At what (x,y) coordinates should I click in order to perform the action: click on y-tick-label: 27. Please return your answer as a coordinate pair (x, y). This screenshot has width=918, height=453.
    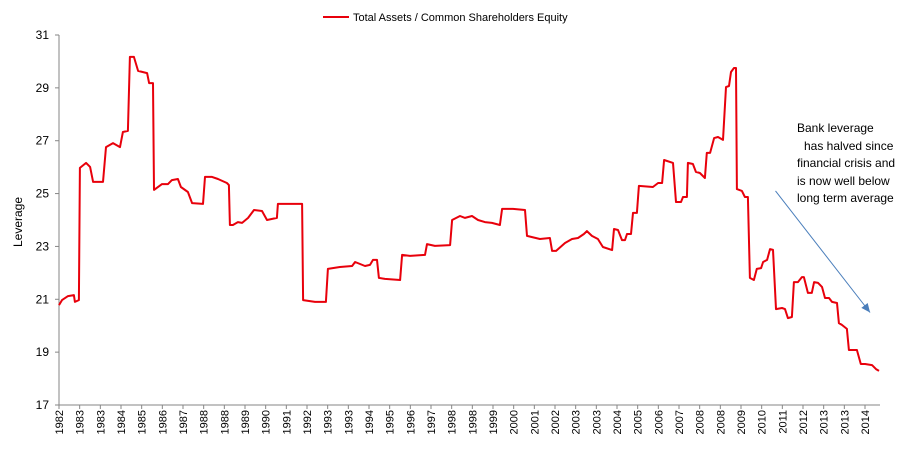
    Looking at the image, I should click on (43, 141).